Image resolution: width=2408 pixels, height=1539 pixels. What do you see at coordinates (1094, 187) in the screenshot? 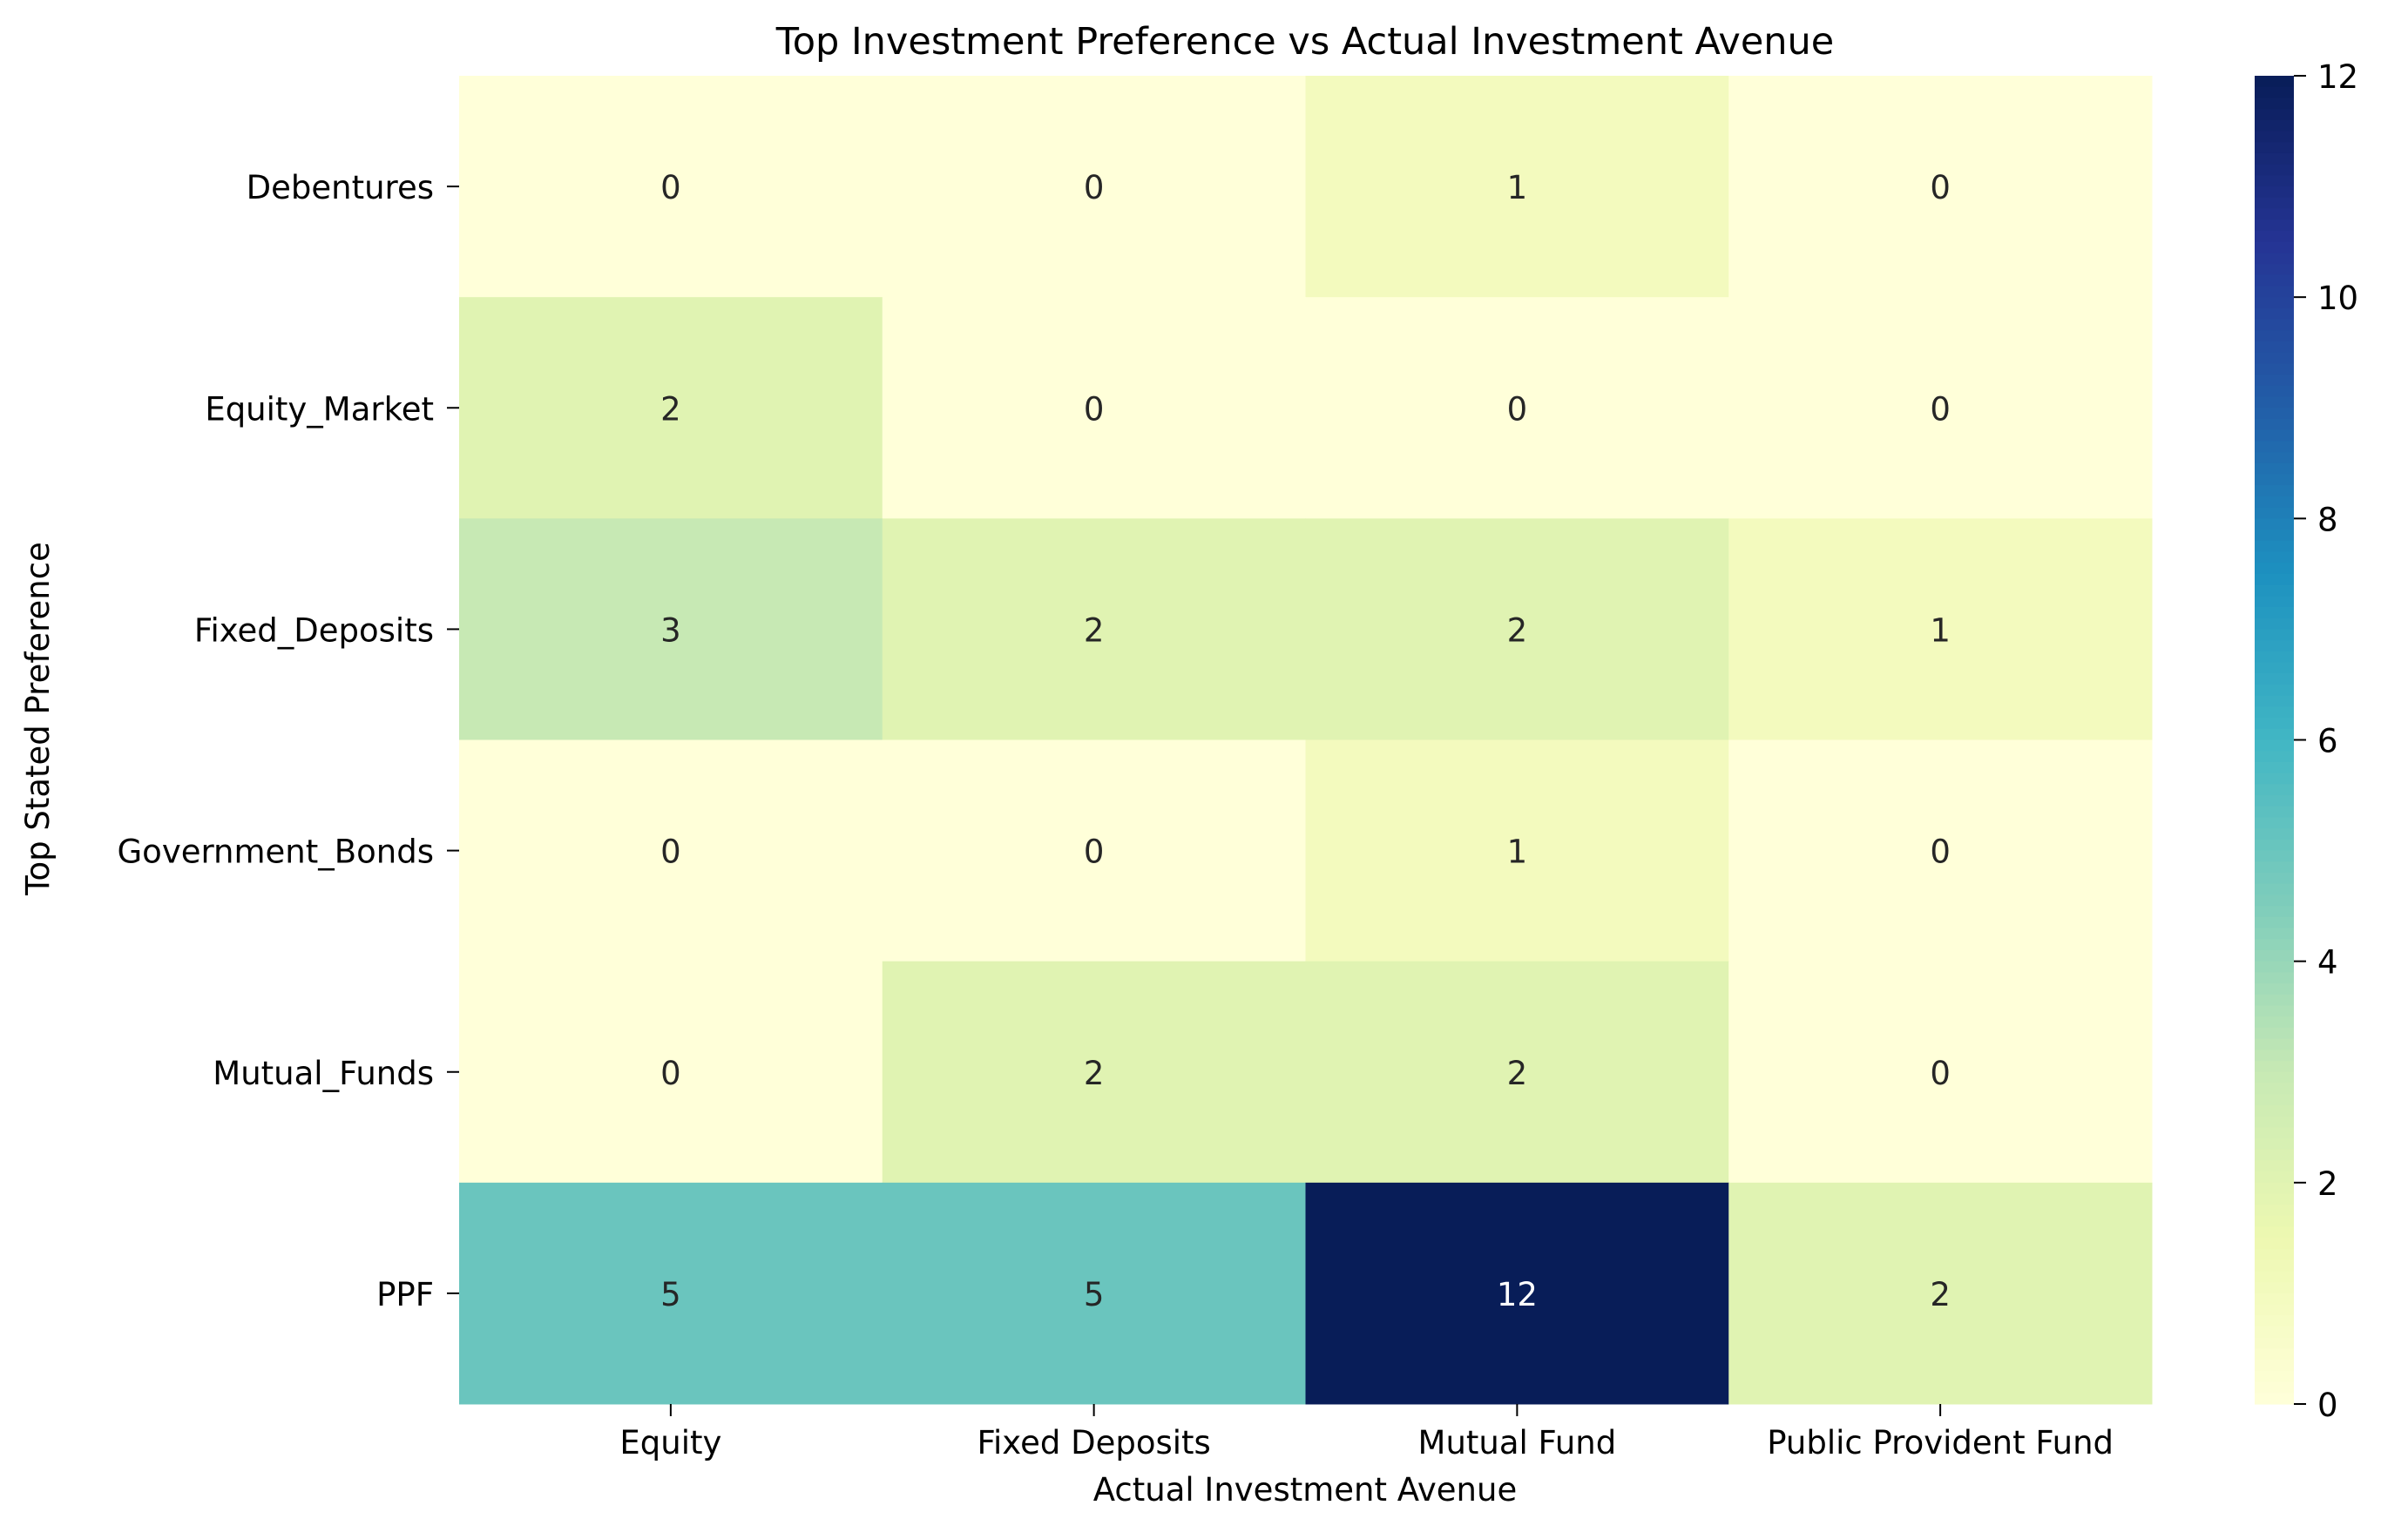
I see `heatmap-cell-debentures-fixed-deposits` at bounding box center [1094, 187].